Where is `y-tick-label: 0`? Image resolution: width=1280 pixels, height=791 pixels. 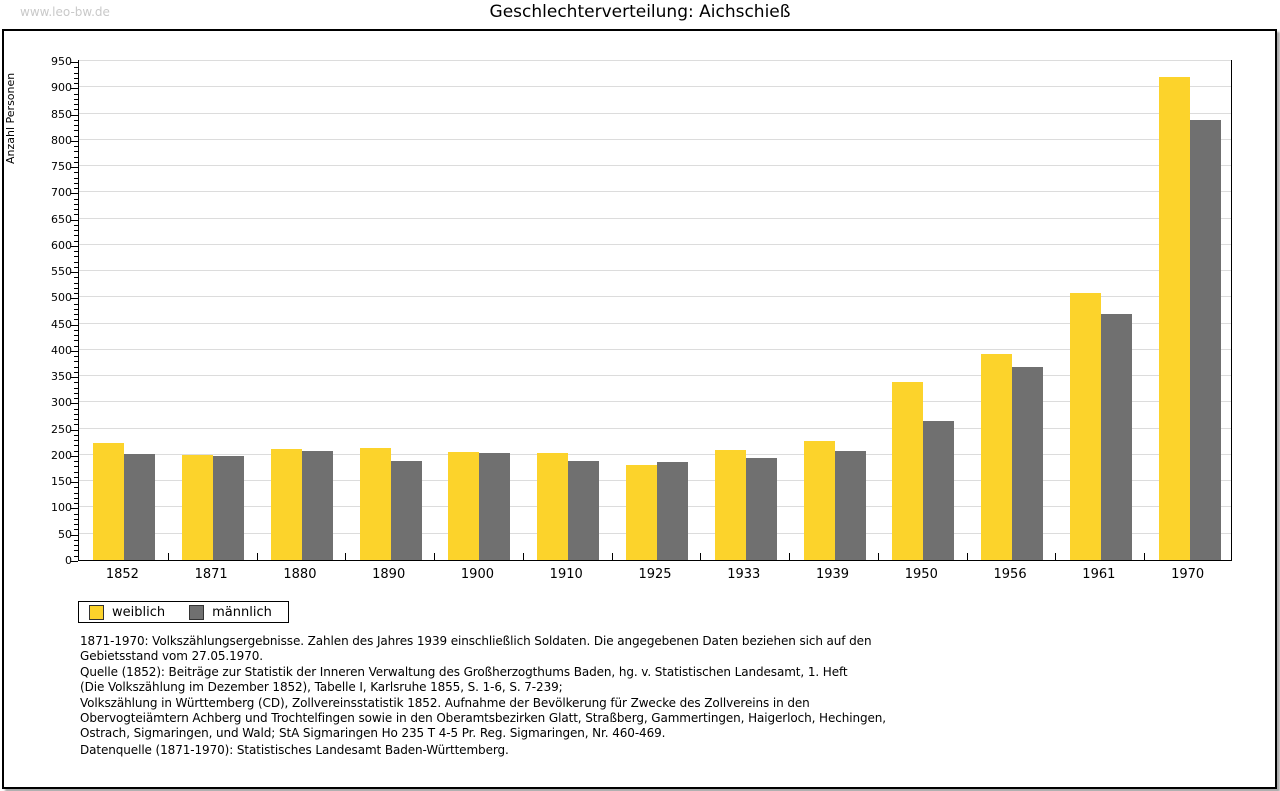
y-tick-label: 0 is located at coordinates (68, 560).